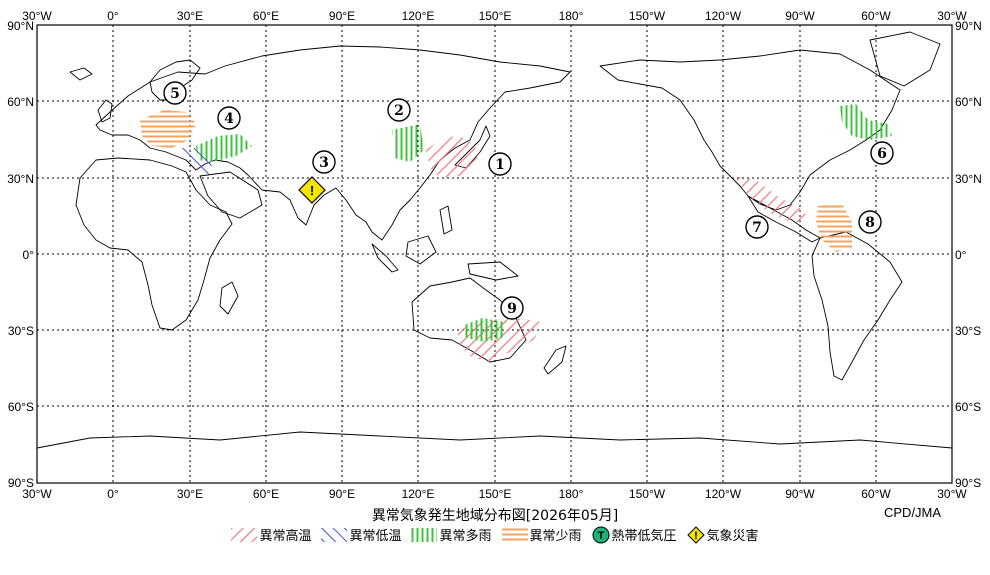  I want to click on antarctica-coast, so click(494, 440).